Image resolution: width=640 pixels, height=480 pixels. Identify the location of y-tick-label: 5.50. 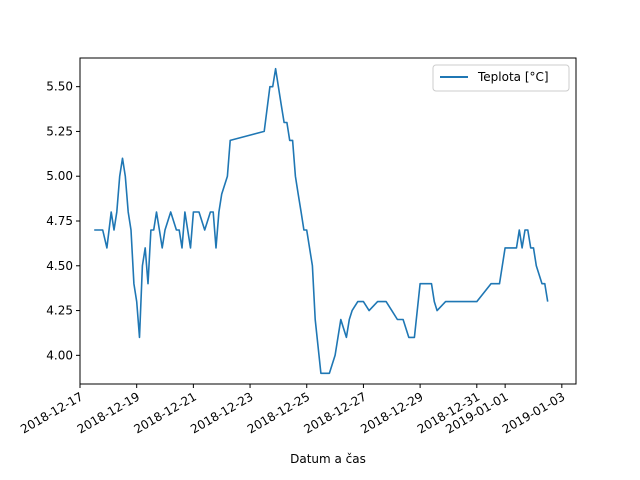
(59, 87).